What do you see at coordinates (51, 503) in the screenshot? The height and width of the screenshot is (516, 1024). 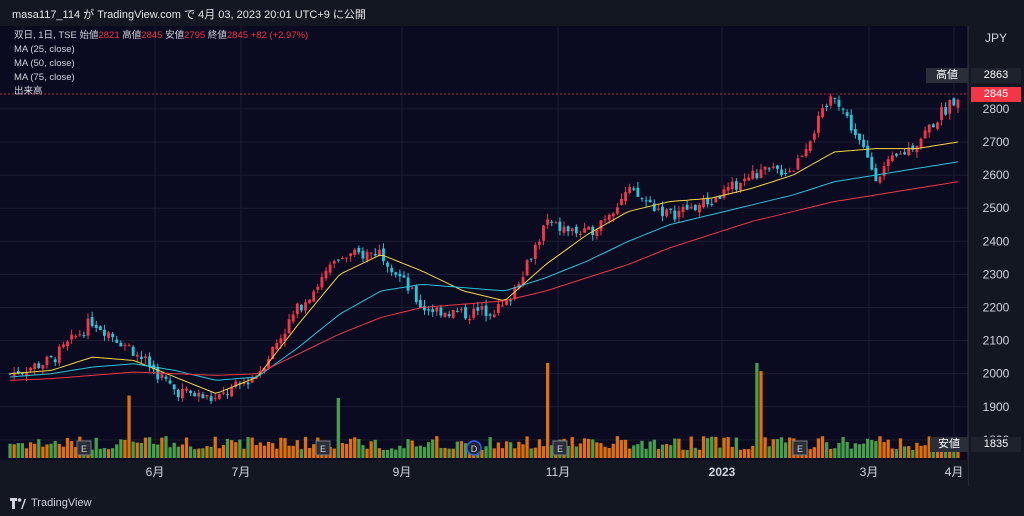 I see `tradingview-logo: TradingView` at bounding box center [51, 503].